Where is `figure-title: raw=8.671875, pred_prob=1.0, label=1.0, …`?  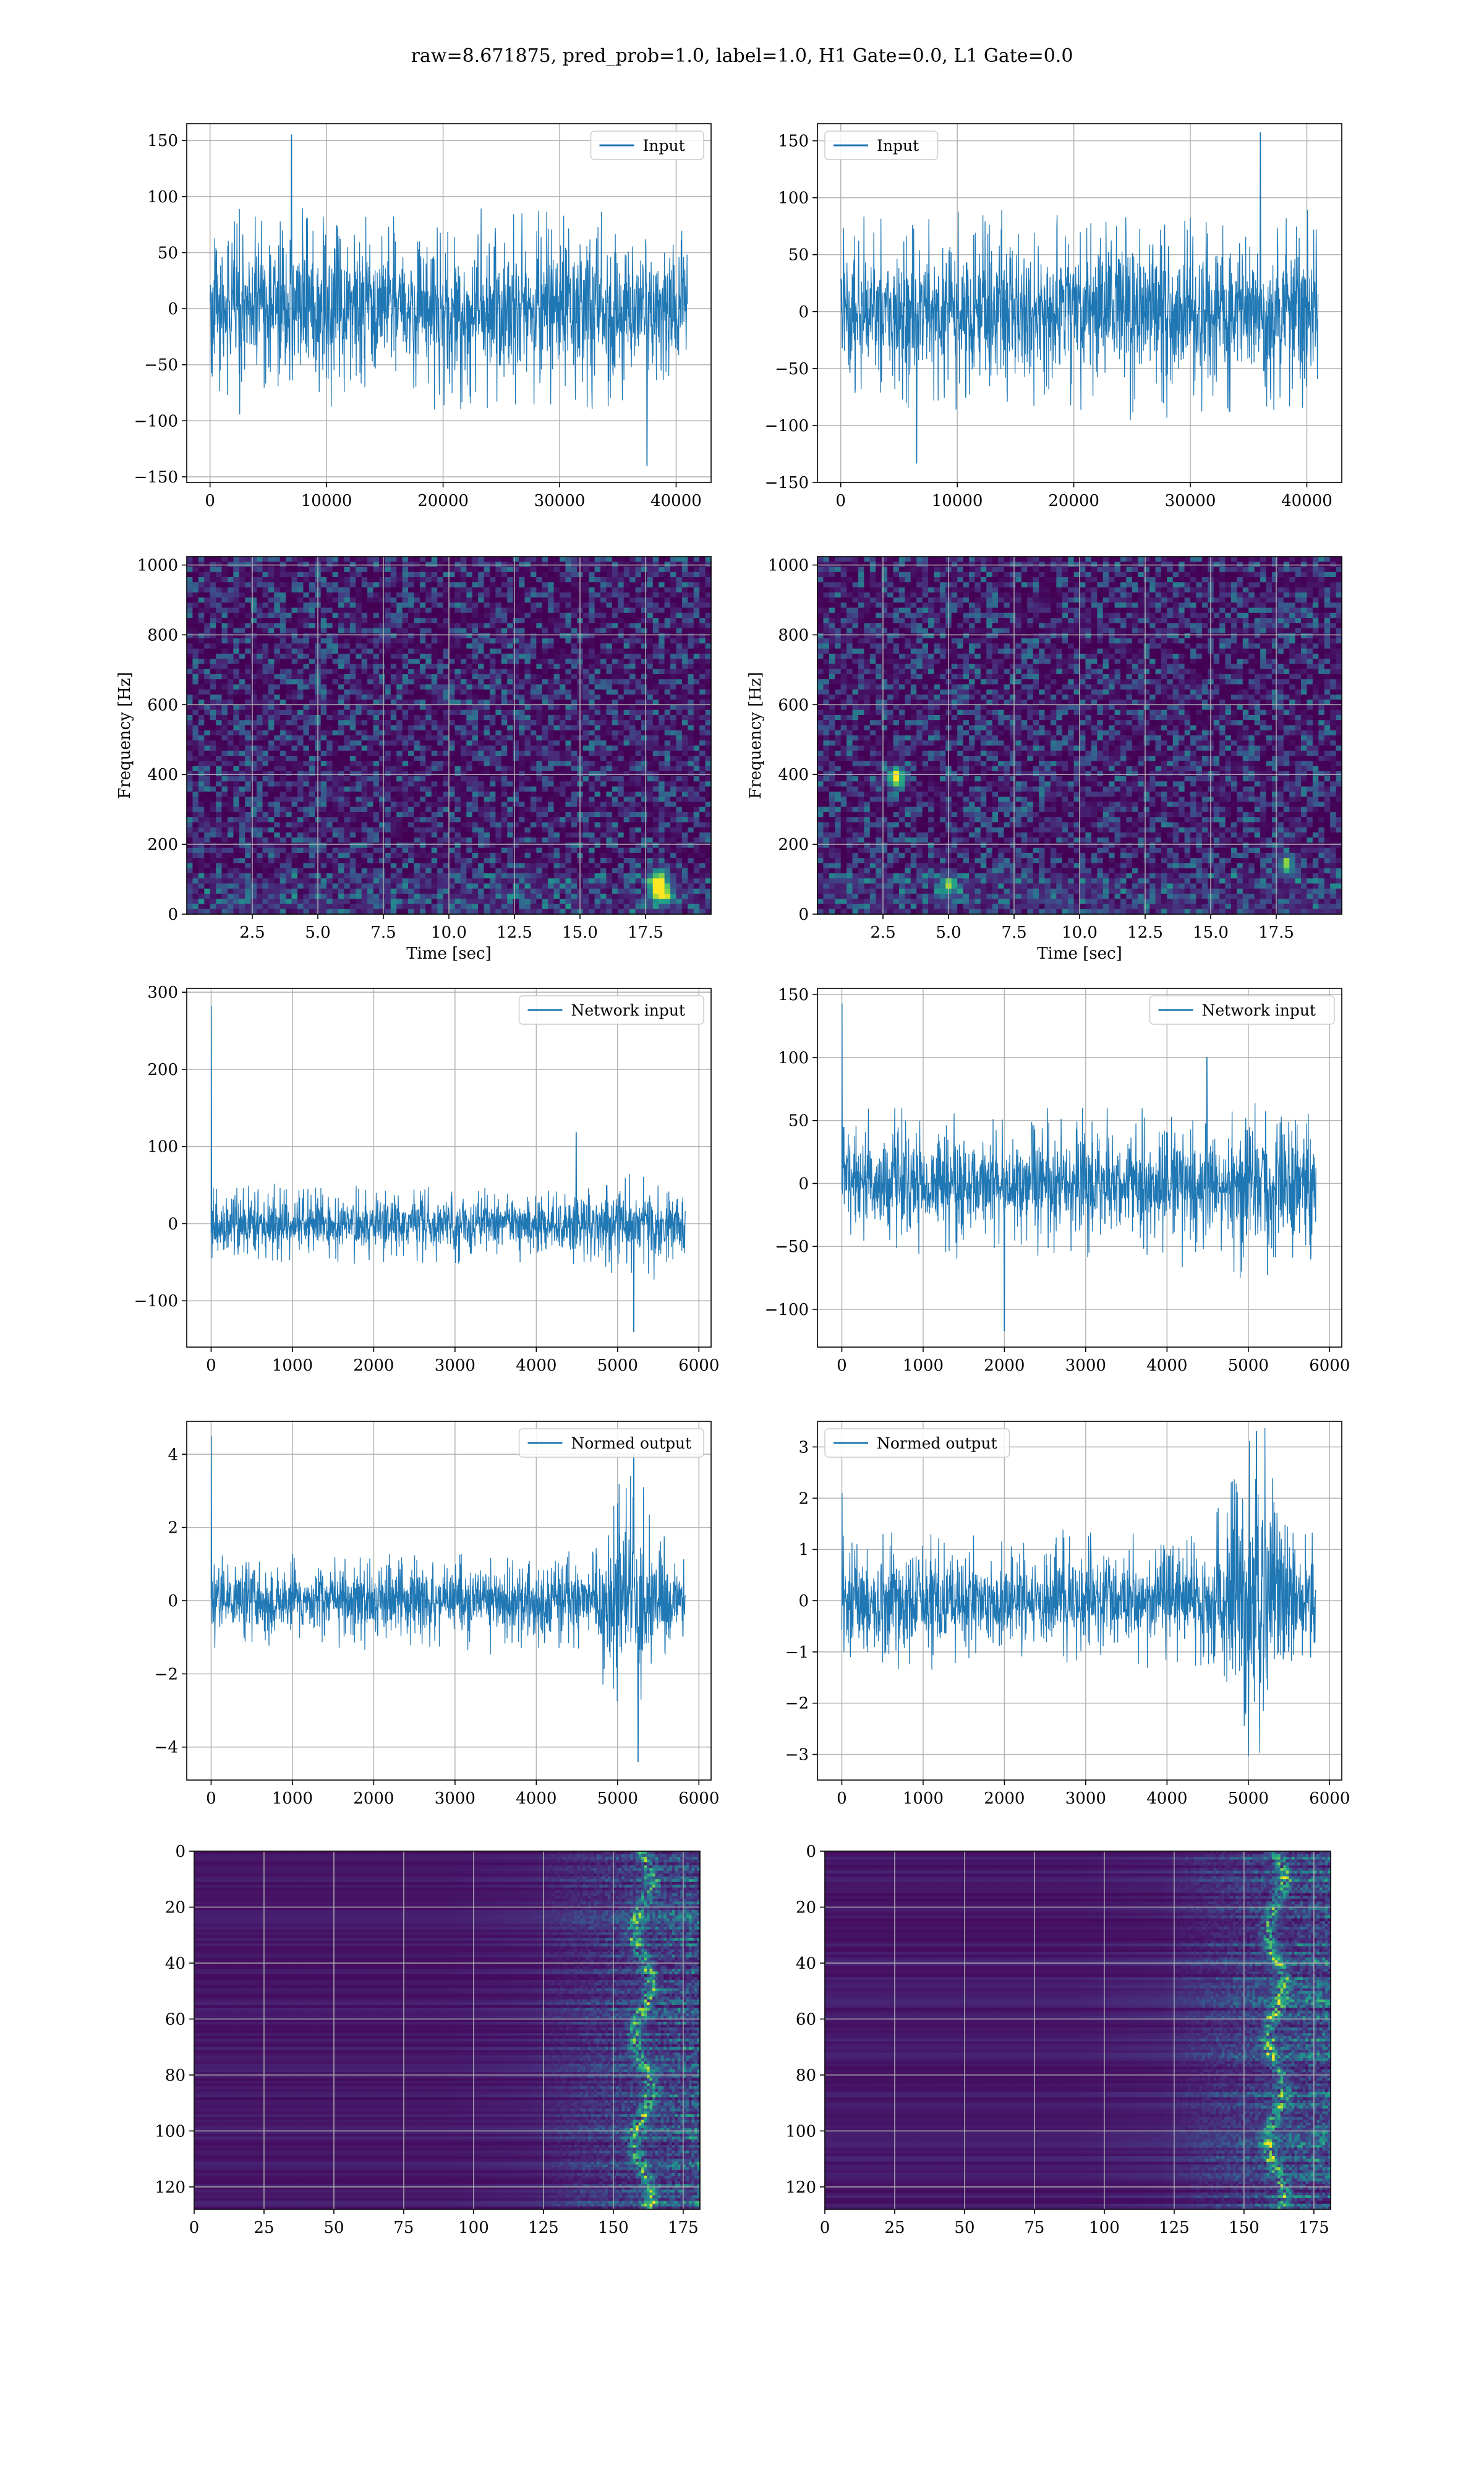
figure-title: raw=8.671875, pred_prob=1.0, label=1.0, … is located at coordinates (742, 56).